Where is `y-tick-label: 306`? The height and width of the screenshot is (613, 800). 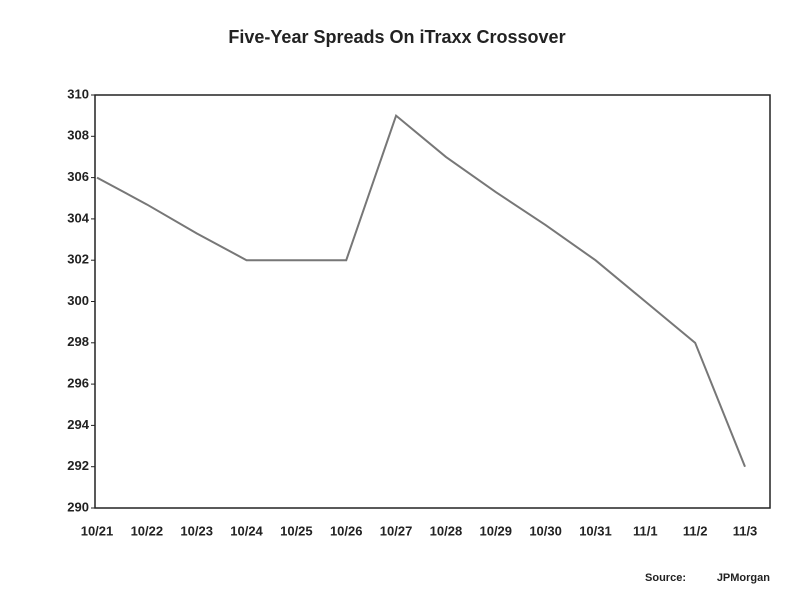
y-tick-label: 306 is located at coordinates (78, 176).